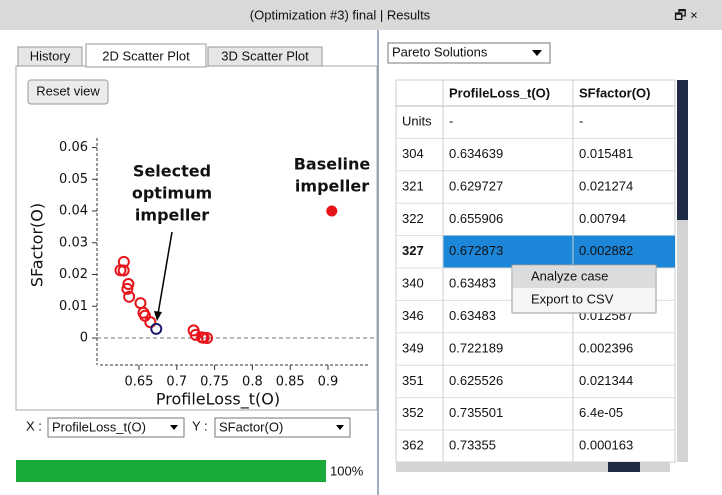 The image size is (722, 495). What do you see at coordinates (171, 471) in the screenshot?
I see `progress-bar` at bounding box center [171, 471].